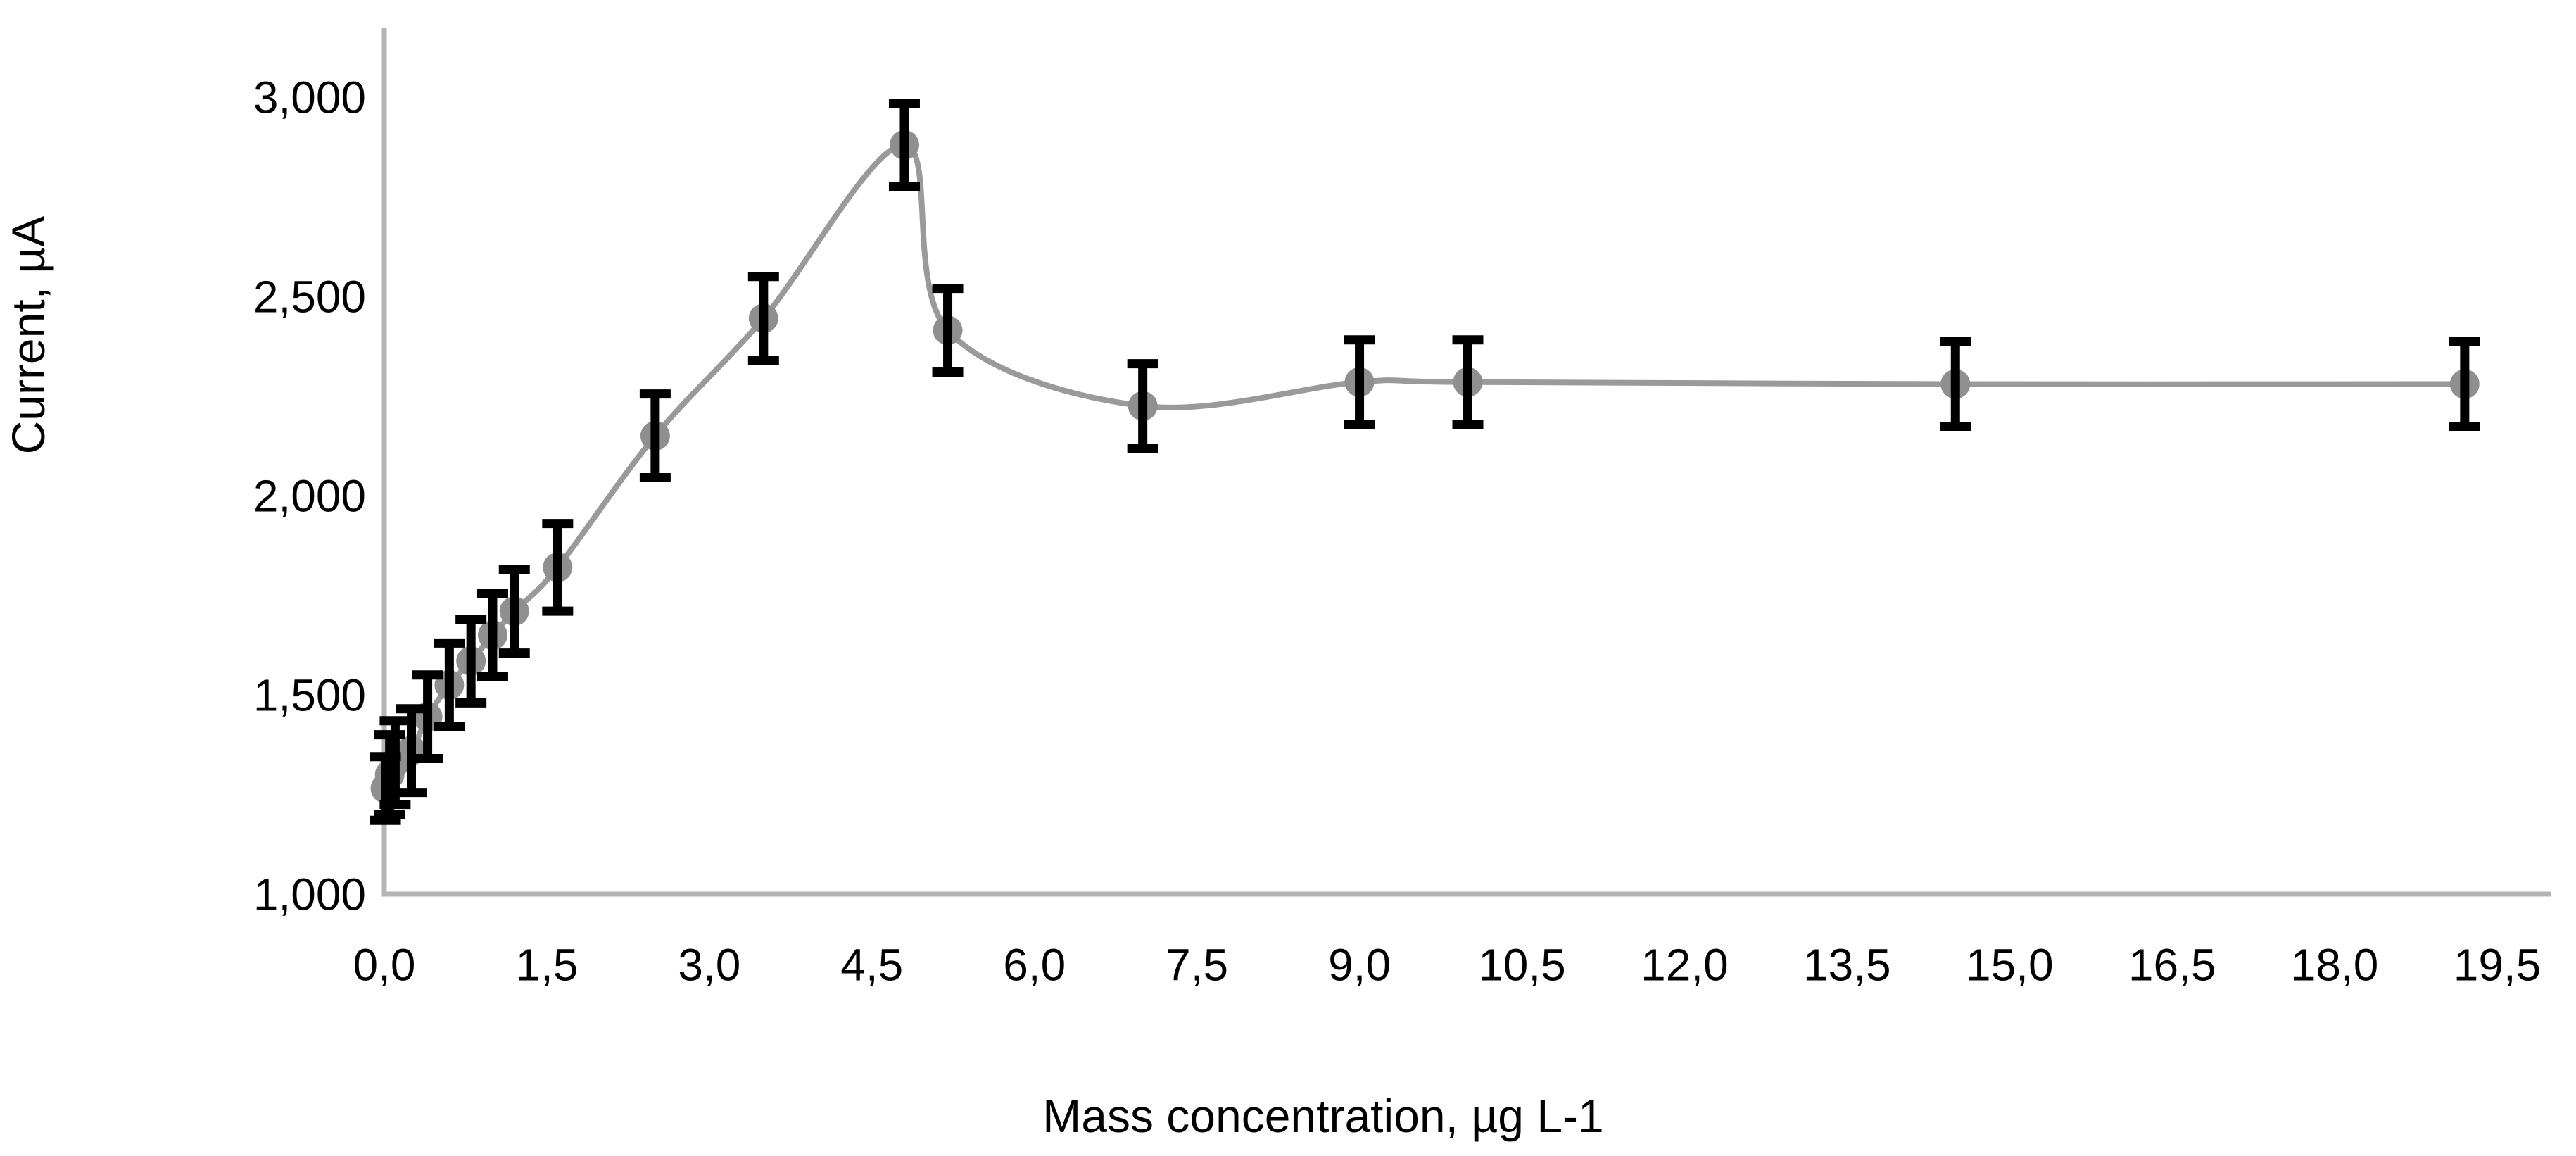  Describe the element at coordinates (2498, 964) in the screenshot. I see `x-tick-label: 19,5` at that location.